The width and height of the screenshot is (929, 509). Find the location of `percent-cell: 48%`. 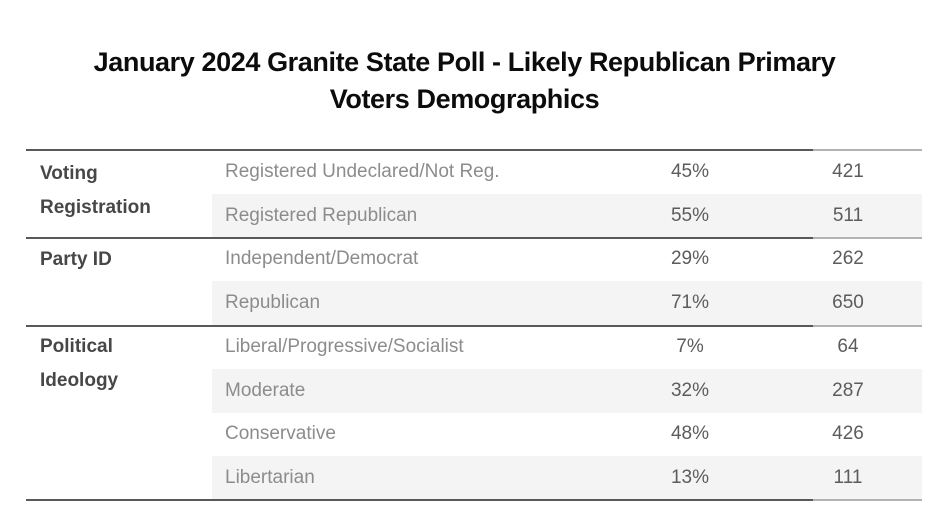

percent-cell: 48% is located at coordinates (690, 434).